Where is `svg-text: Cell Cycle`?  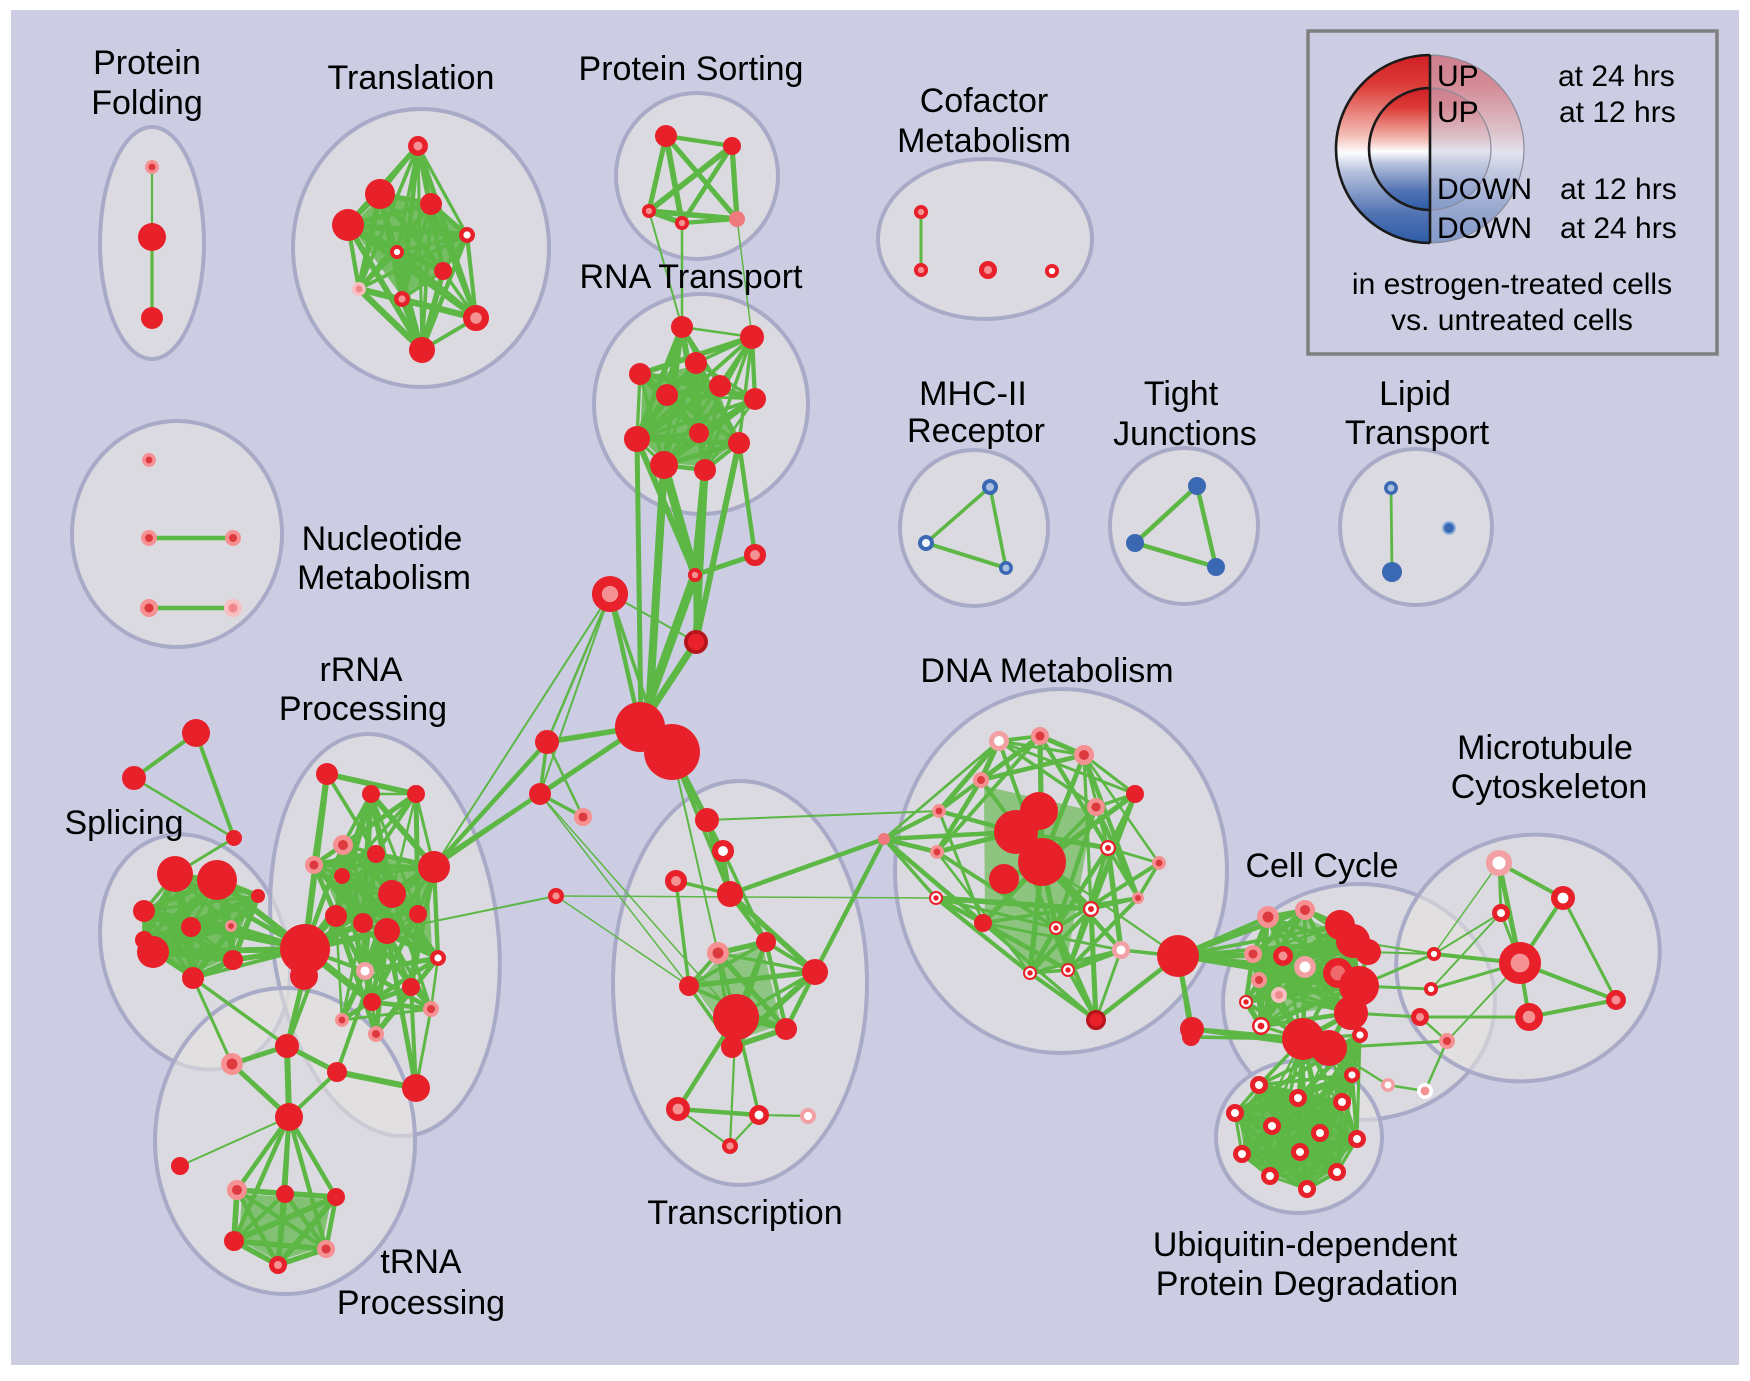
svg-text: Cell Cycle is located at coordinates (1321, 866).